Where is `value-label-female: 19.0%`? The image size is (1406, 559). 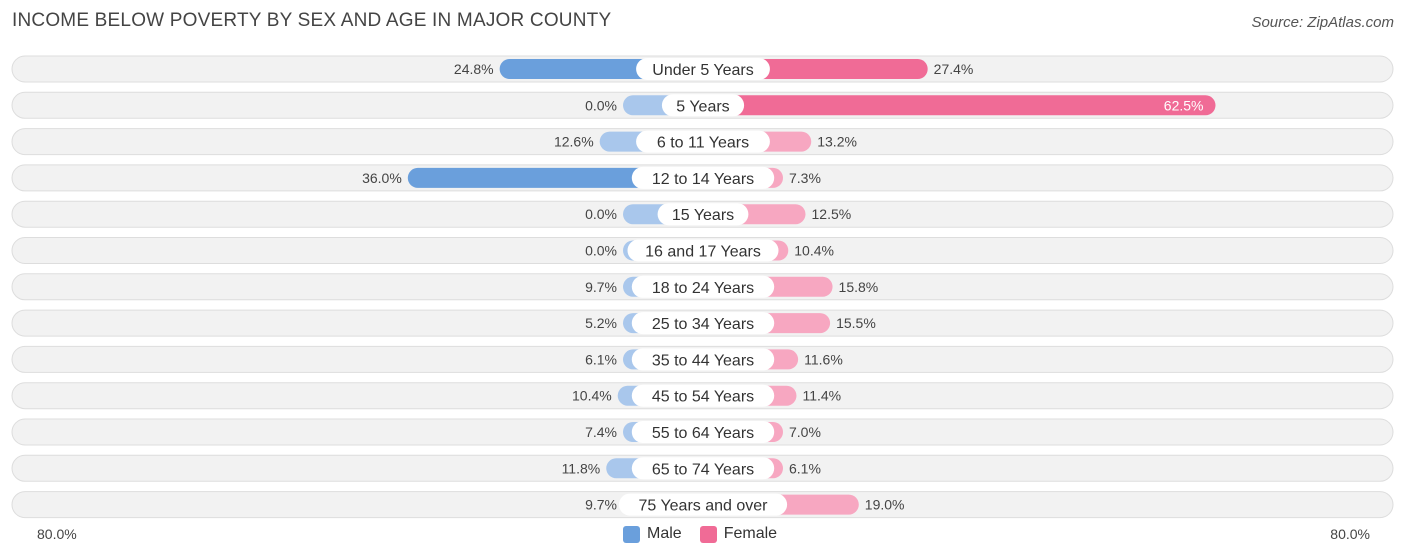
value-label-female: 19.0% is located at coordinates (885, 505).